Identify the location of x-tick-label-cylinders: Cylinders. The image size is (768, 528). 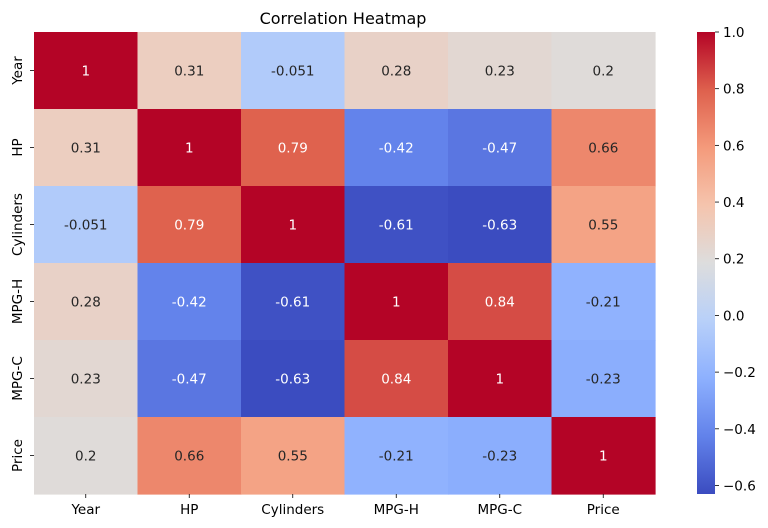
(292, 510).